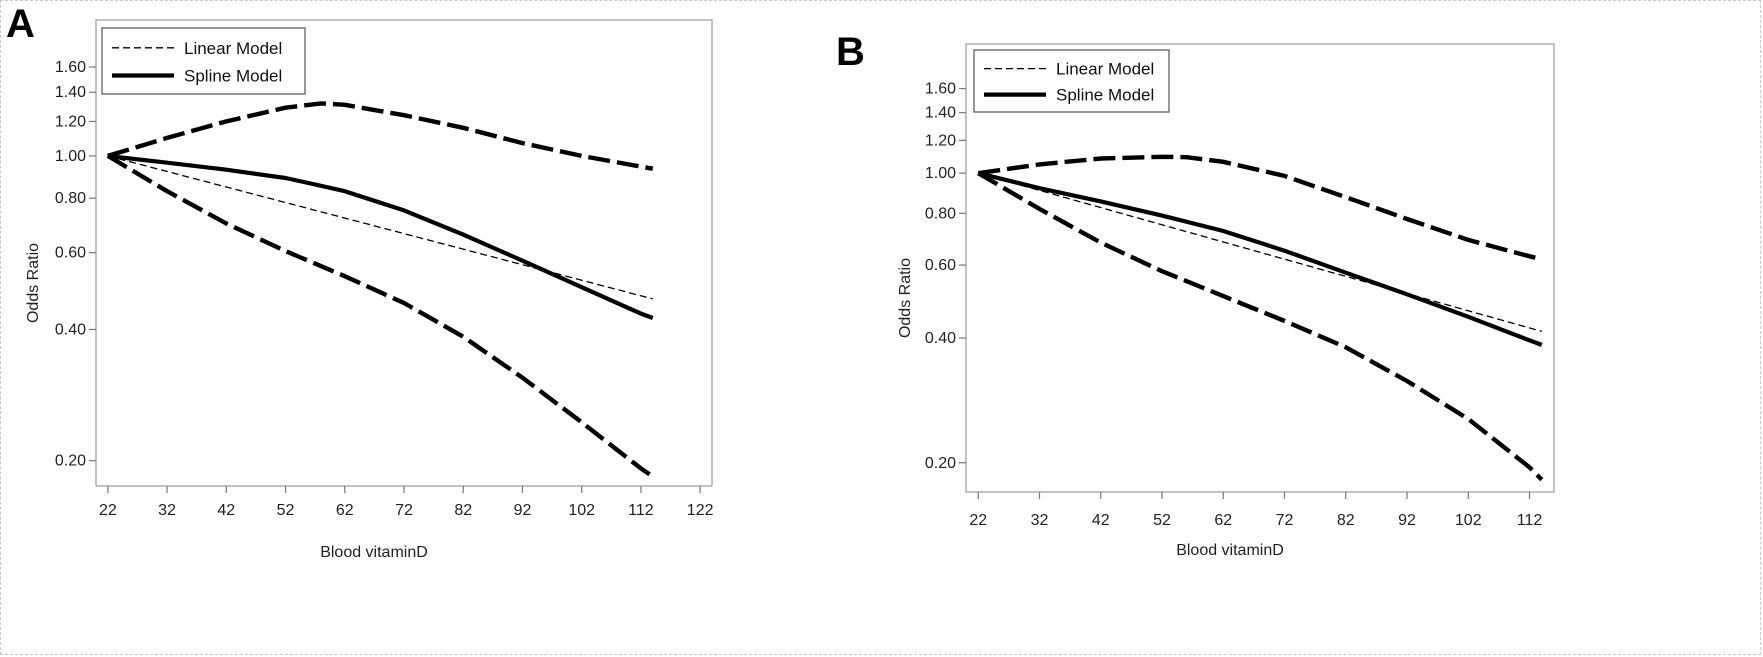 The width and height of the screenshot is (1763, 657). I want to click on x-tick-label: 122, so click(700, 510).